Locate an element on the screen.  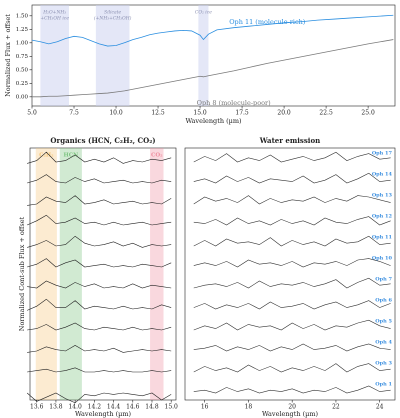
series-label: Oph 4 is located at coordinates (383, 343).